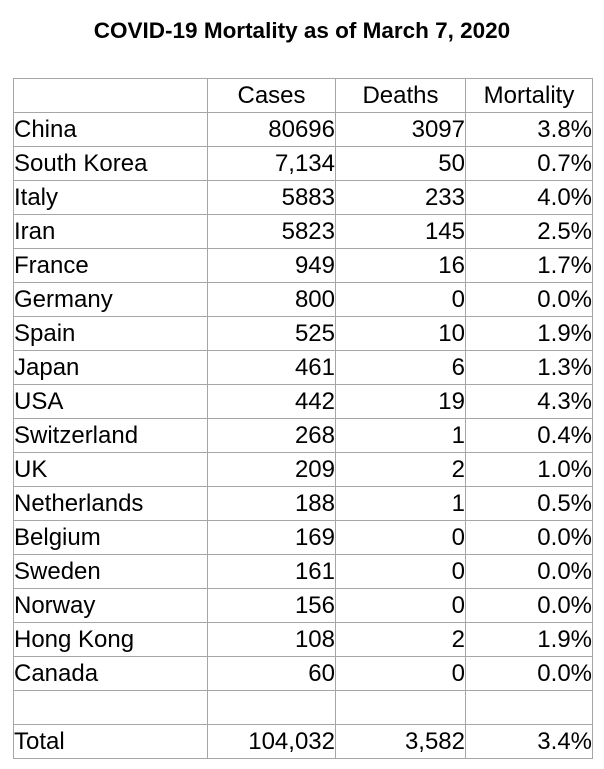 The height and width of the screenshot is (769, 604). What do you see at coordinates (110, 435) in the screenshot?
I see `country-cell: Switzerland` at bounding box center [110, 435].